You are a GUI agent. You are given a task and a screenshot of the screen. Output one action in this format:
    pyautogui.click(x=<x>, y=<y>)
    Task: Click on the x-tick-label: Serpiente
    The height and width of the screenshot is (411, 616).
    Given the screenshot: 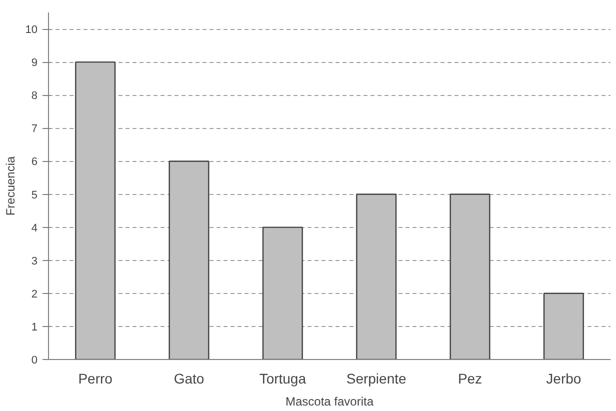 What is the action you would take?
    pyautogui.click(x=376, y=378)
    